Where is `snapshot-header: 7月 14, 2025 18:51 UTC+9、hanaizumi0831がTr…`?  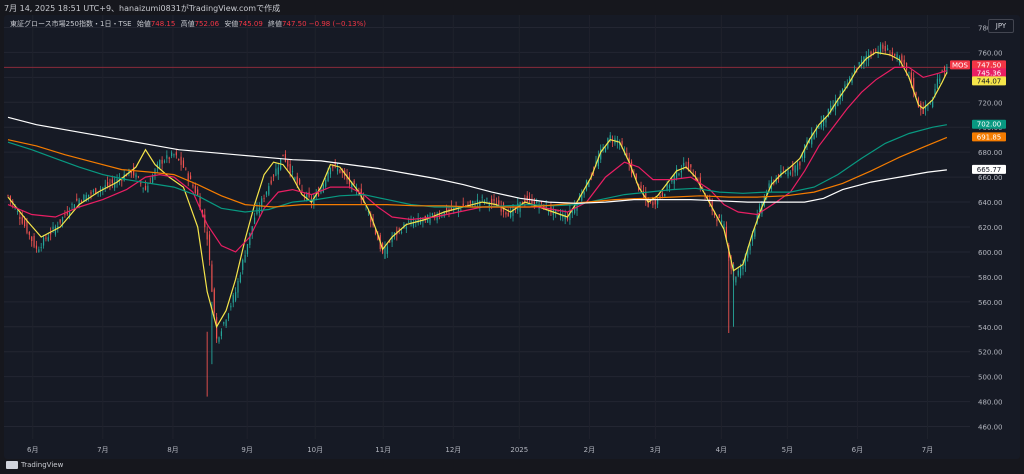
snapshot-header: 7月 14, 2025 18:51 UTC+9、hanaizumi0831がTr… is located at coordinates (142, 8).